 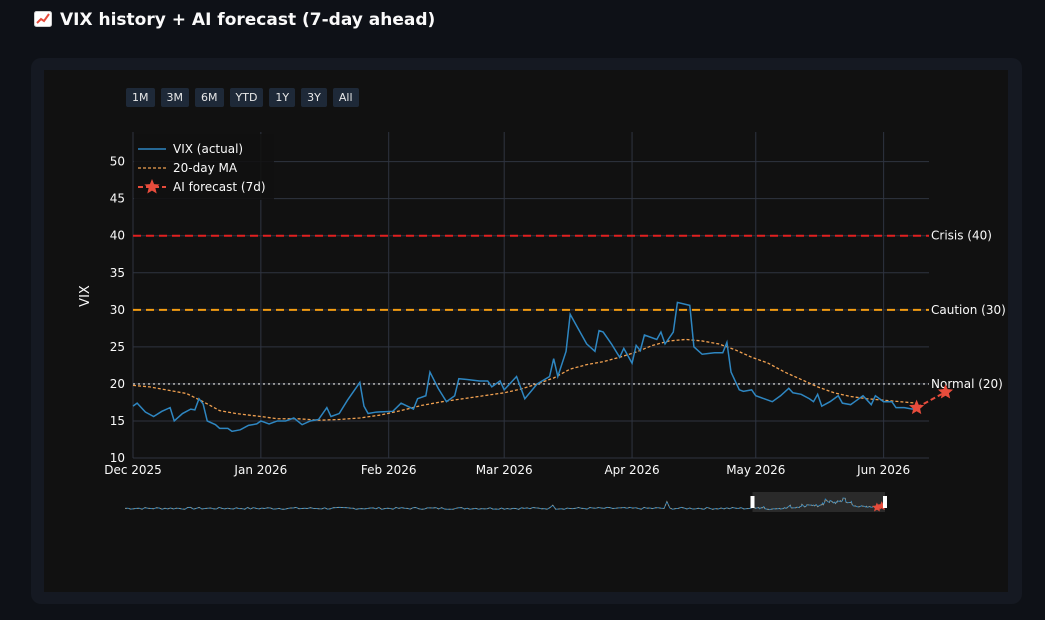 I want to click on range-button-ytd: YTD, so click(x=246, y=97).